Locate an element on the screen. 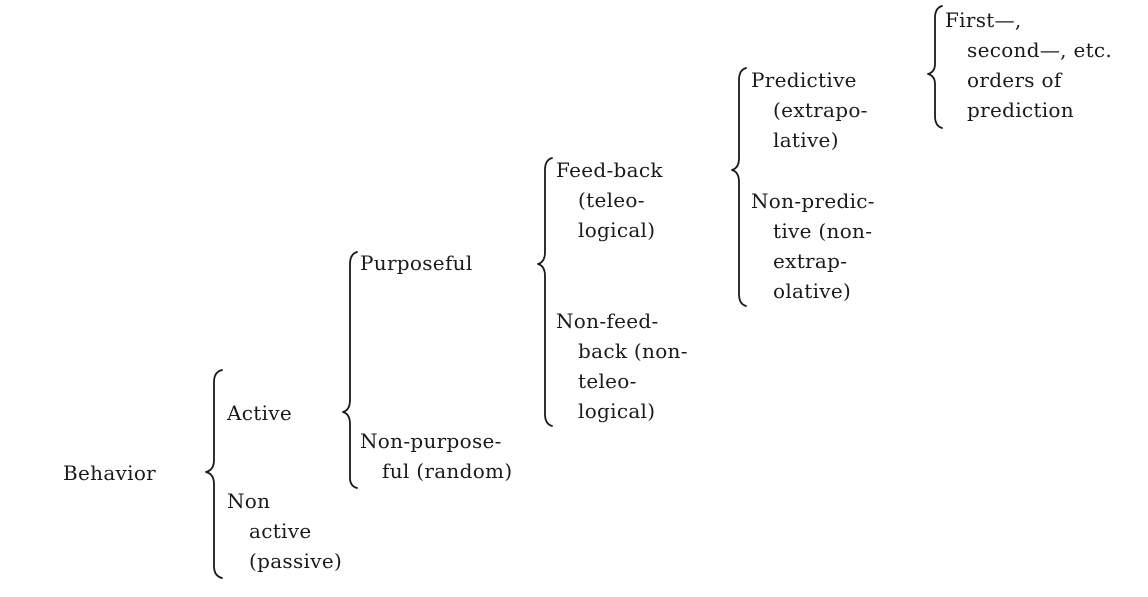 The width and height of the screenshot is (1148, 597). node-non-purposeful-line2: ful (random) is located at coordinates (447, 471).